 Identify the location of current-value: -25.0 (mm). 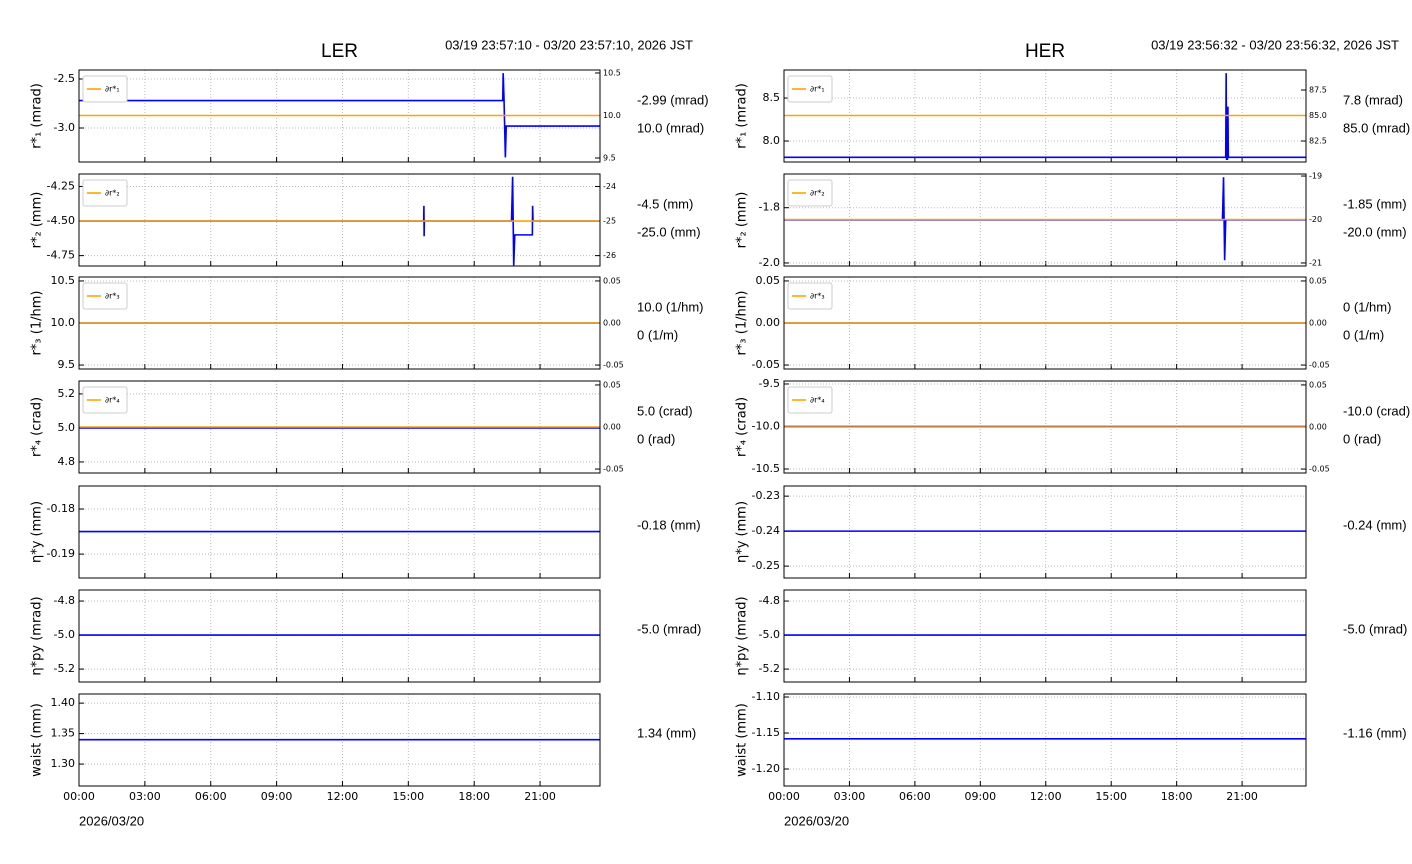
(669, 231).